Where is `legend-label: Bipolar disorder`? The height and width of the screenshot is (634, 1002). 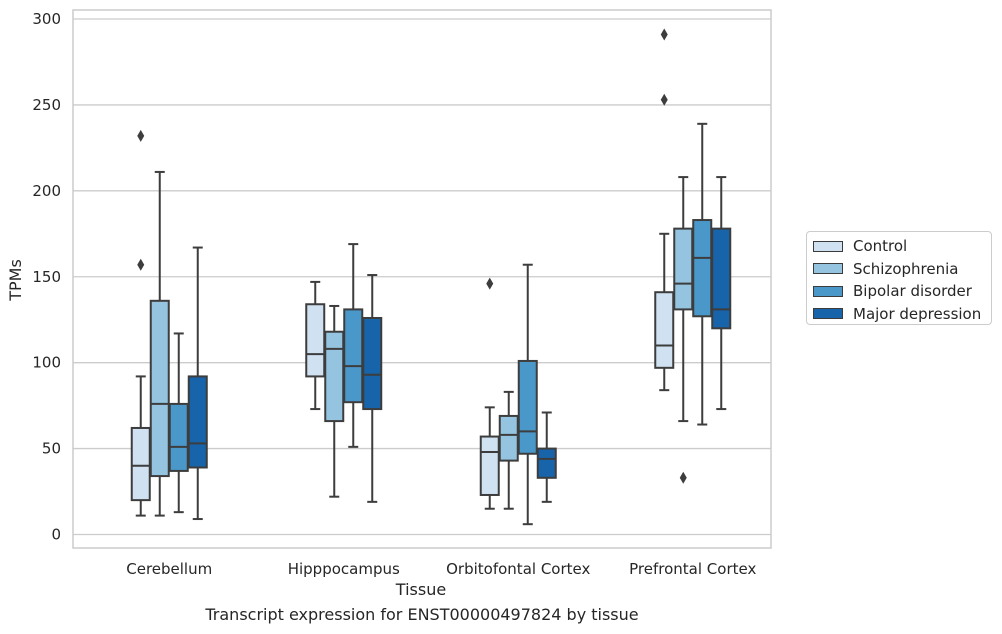
legend-label: Bipolar disorder is located at coordinates (912, 291).